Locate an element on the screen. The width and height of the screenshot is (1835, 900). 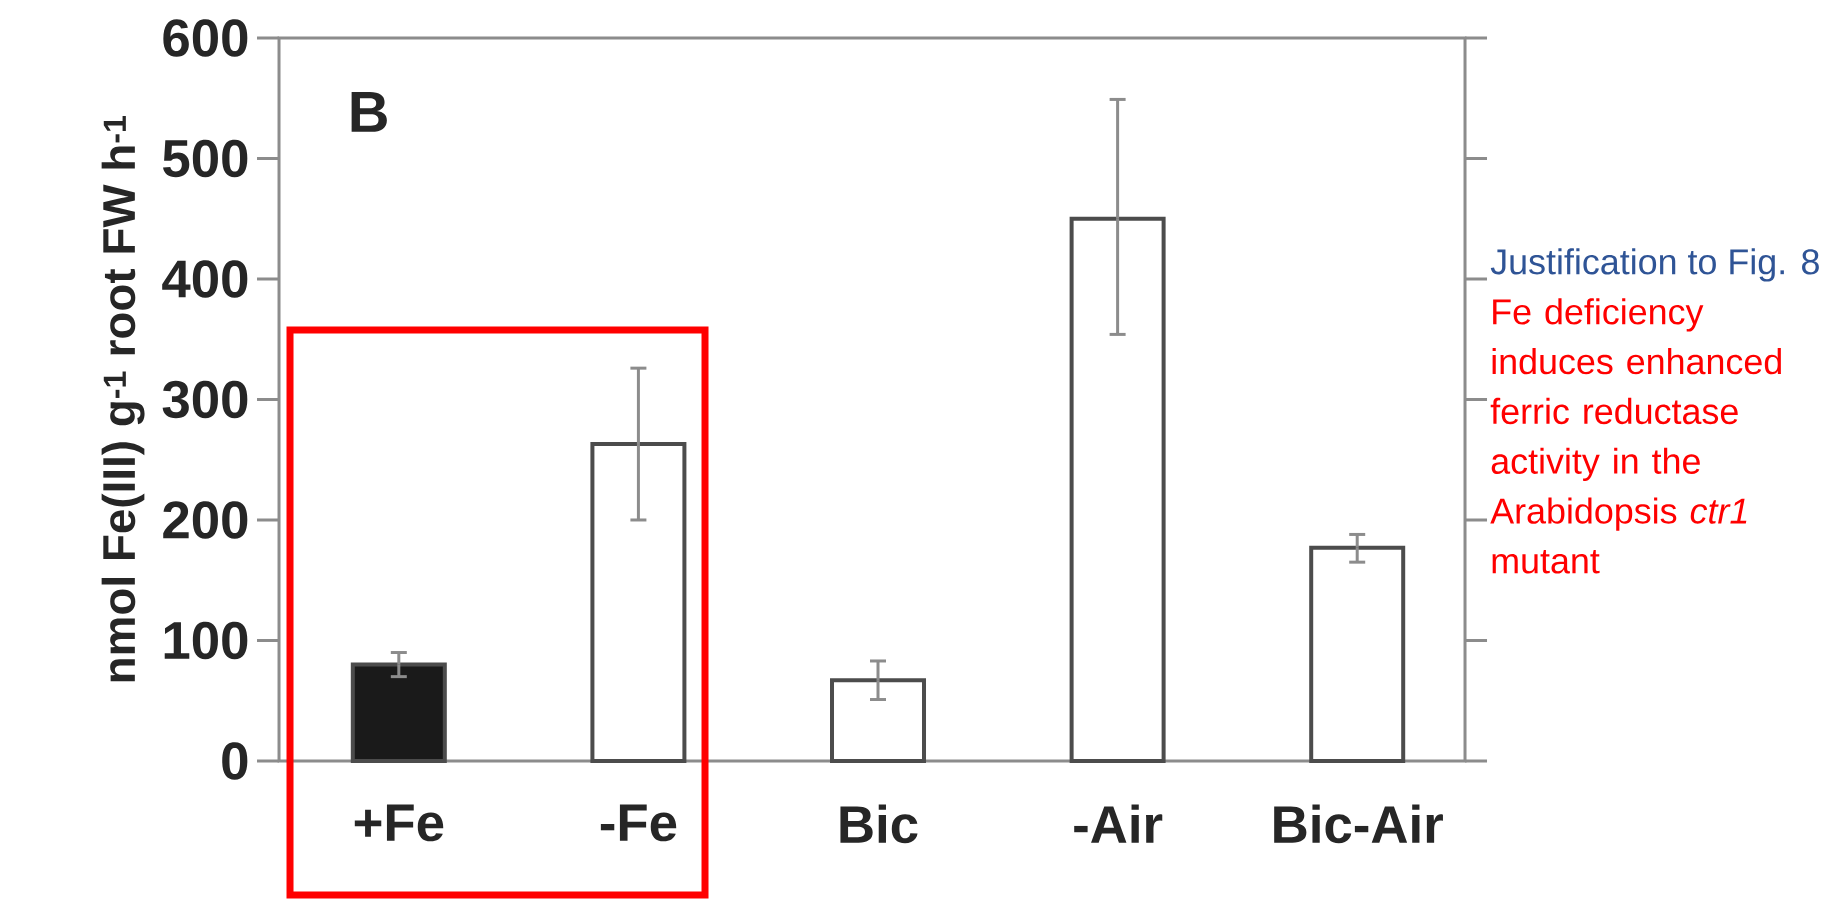
y-tick-label: 100 is located at coordinates (206, 640).